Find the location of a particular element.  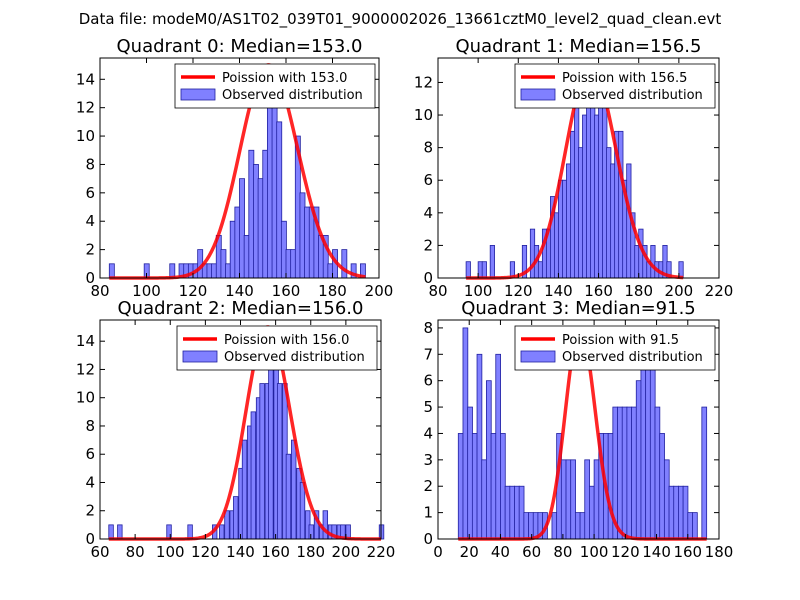

legend-curve-label: Poission with 156.5 is located at coordinates (624, 78).